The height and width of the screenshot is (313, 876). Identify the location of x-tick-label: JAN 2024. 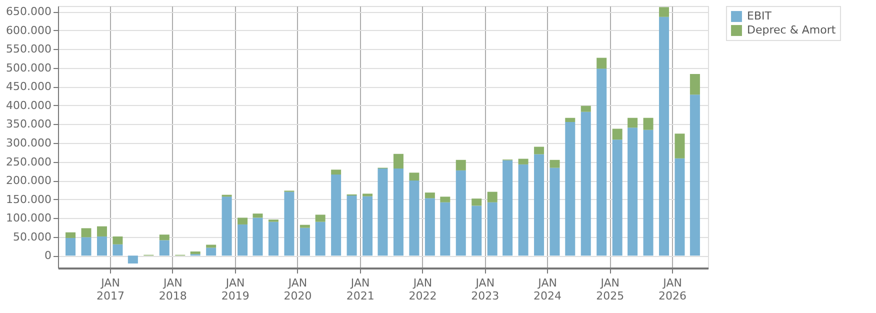
(548, 289).